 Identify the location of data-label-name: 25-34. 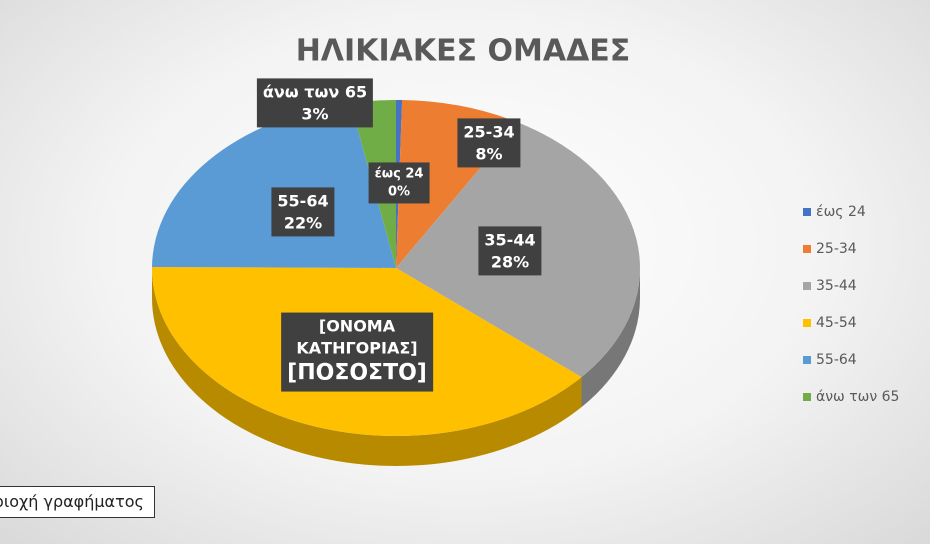
(489, 132).